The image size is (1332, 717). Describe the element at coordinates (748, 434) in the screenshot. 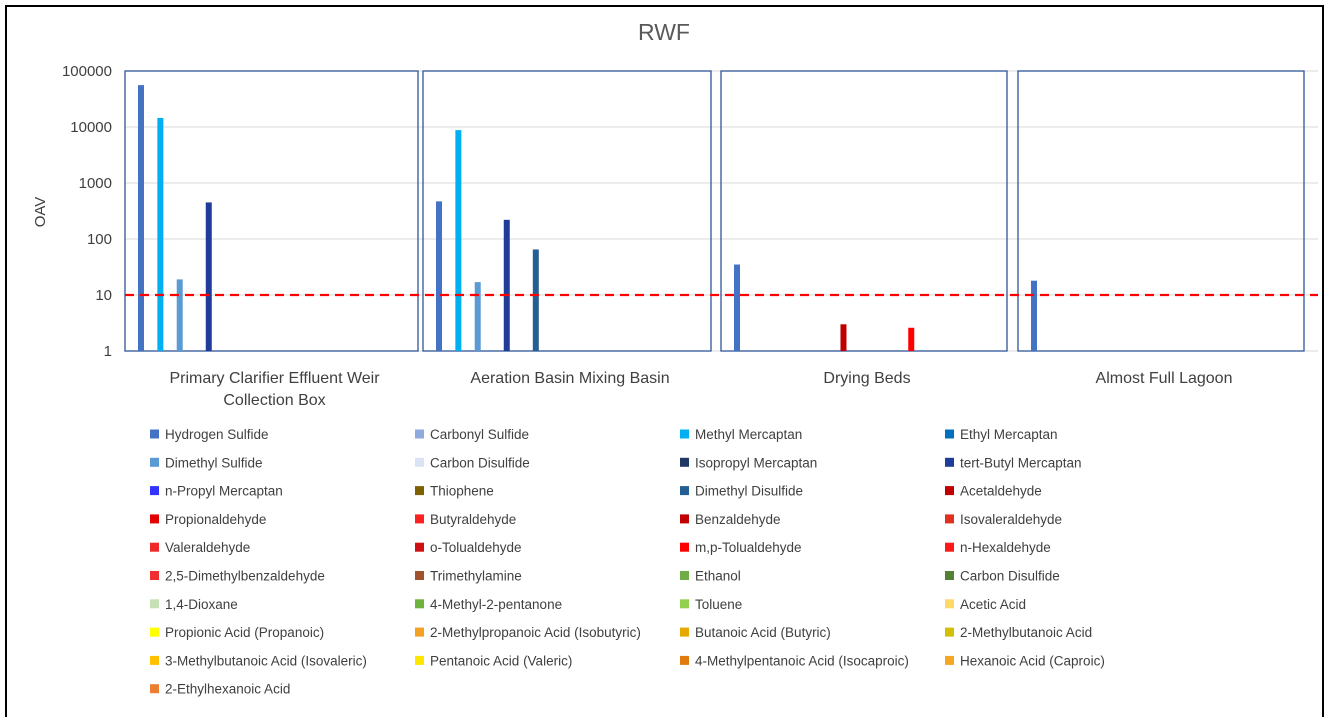

I see `legend-label: Methyl Mercaptan` at that location.